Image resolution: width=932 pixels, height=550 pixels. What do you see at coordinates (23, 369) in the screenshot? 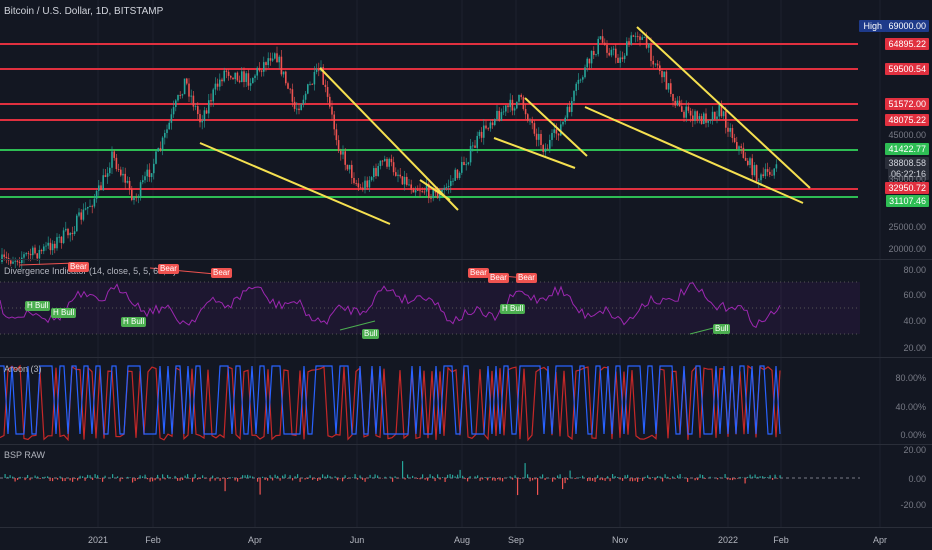
I see `aroon-indicator-title: Aroon (3)` at bounding box center [23, 369].